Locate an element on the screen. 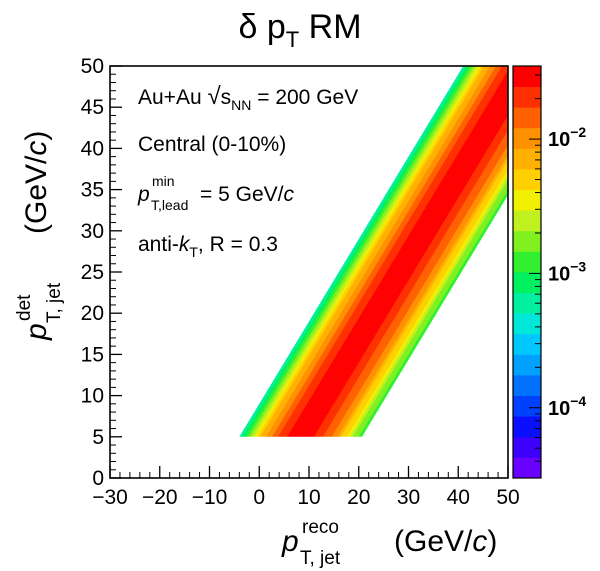 This screenshot has width=600, height=571. x-tick-label: −30 is located at coordinates (110, 497).